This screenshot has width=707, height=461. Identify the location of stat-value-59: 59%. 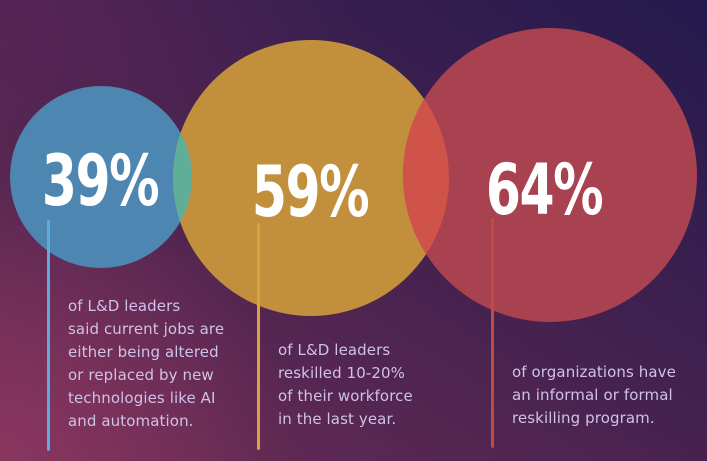
(310, 192).